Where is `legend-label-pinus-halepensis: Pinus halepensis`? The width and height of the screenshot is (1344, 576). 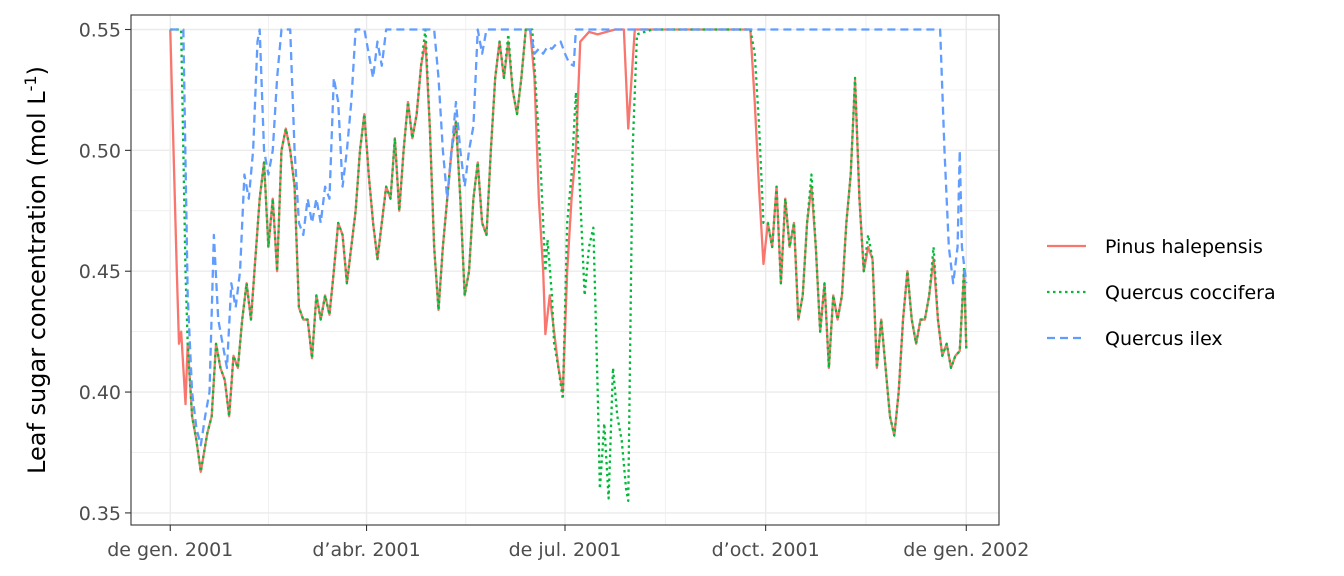 legend-label-pinus-halepensis: Pinus halepensis is located at coordinates (1184, 247).